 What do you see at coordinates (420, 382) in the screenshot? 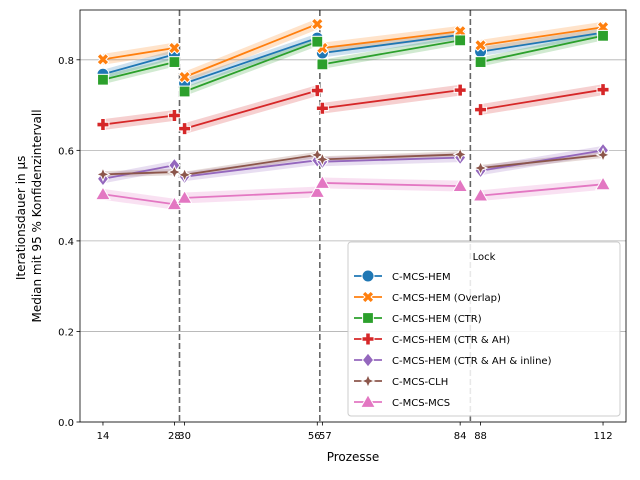
I see `legend-label: C-MCS-CLH` at bounding box center [420, 382].